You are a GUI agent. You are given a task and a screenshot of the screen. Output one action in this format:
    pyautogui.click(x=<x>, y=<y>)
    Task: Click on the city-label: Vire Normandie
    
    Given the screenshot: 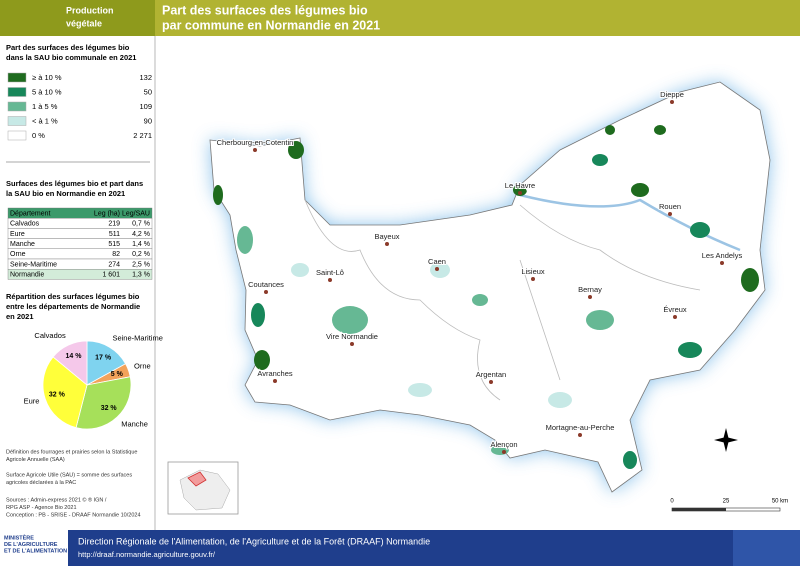 What is the action you would take?
    pyautogui.click(x=352, y=336)
    